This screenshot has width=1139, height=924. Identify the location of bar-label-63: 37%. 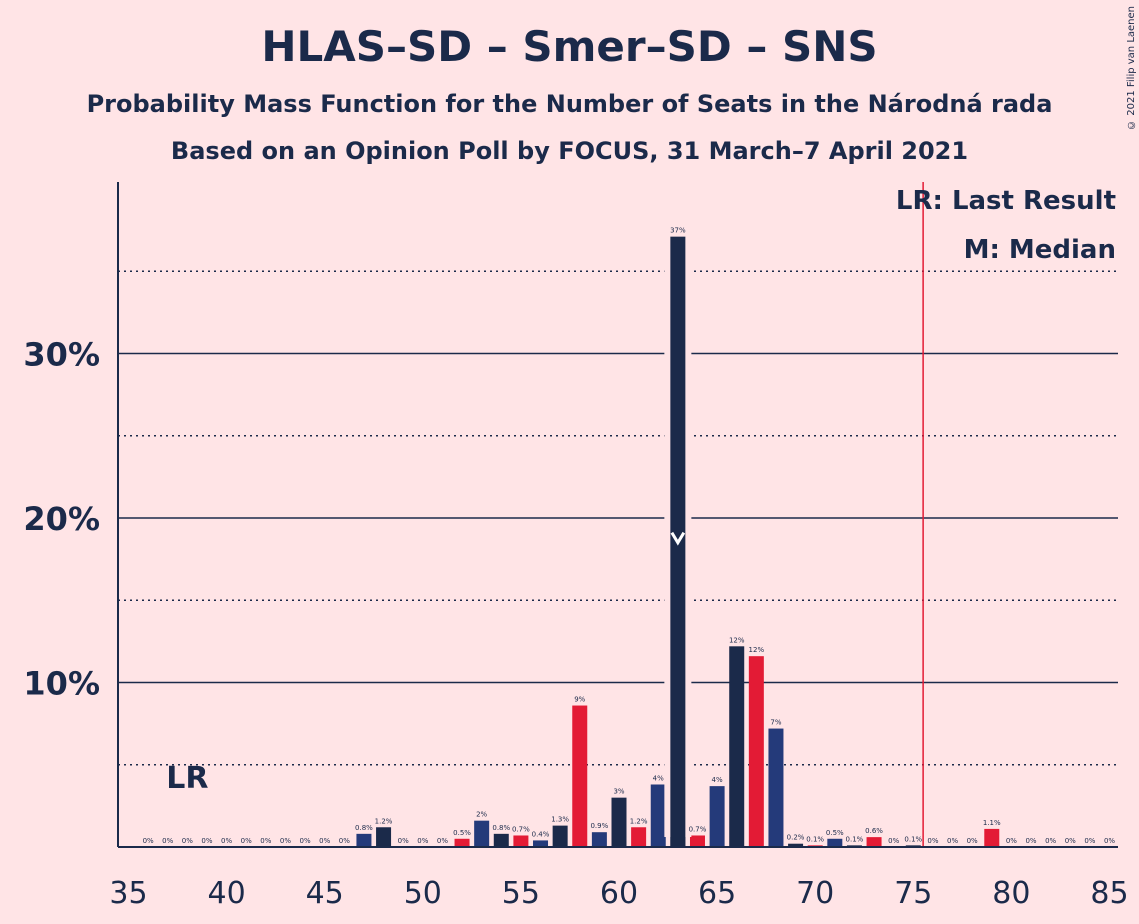
(678, 231).